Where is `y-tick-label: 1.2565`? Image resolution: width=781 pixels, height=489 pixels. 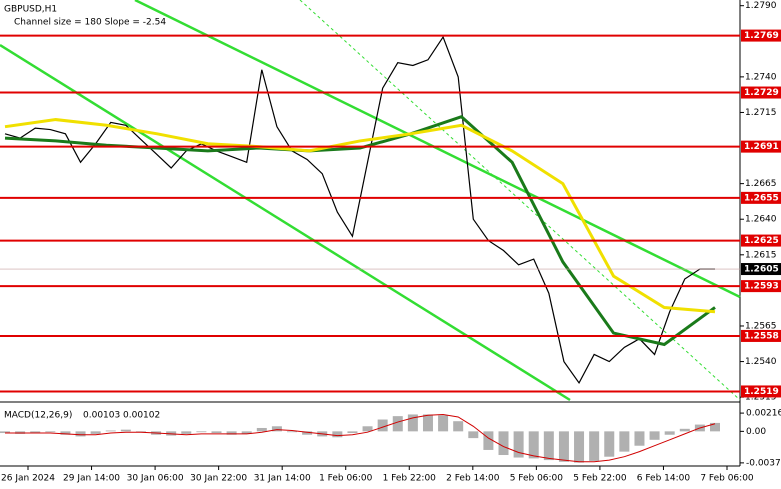
y-tick-label: 1.2565 is located at coordinates (761, 326).